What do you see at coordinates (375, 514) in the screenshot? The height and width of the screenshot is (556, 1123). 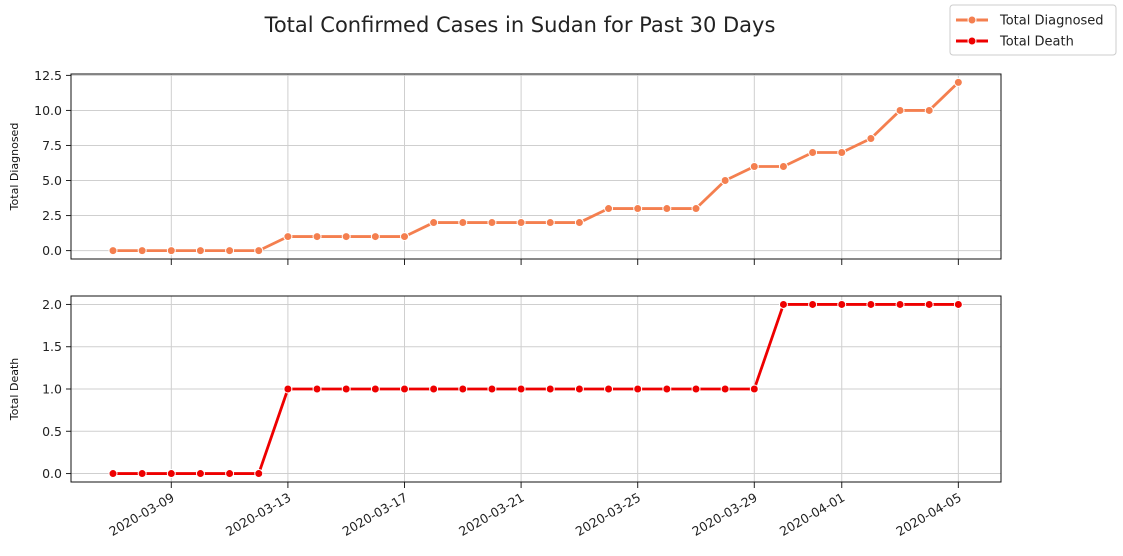 I see `x-tick-label: 2020-03-17` at bounding box center [375, 514].